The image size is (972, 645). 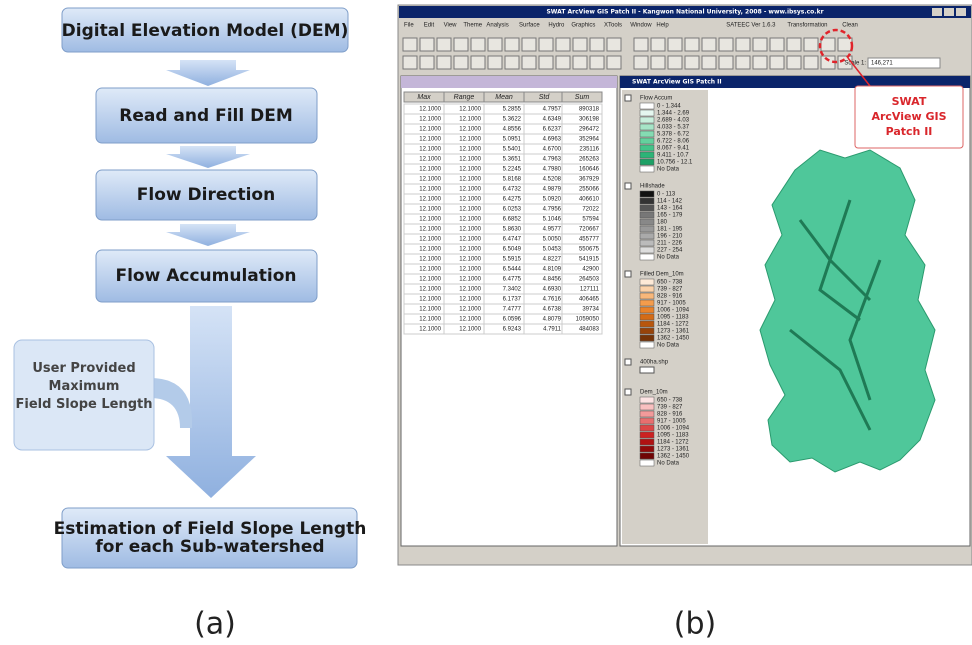 What do you see at coordinates (904, 63) in the screenshot?
I see `scale-box` at bounding box center [904, 63].